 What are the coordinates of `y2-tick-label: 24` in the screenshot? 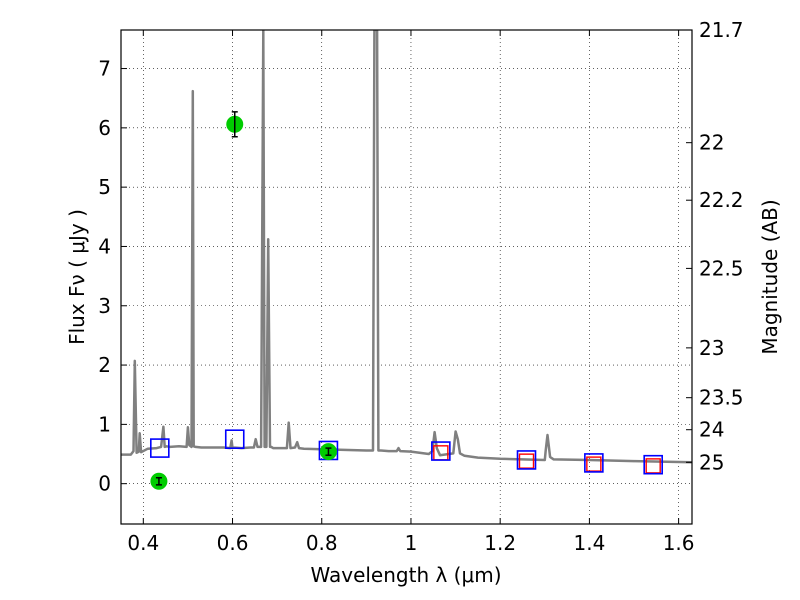 It's located at (711, 430).